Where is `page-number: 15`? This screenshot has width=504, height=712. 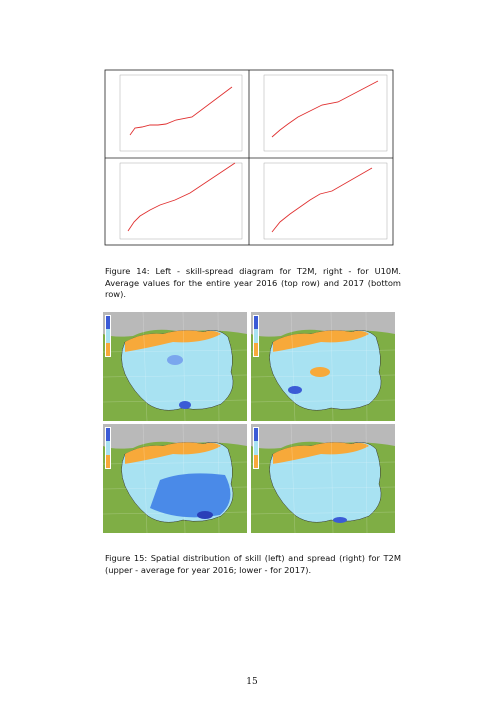 page-number: 15 is located at coordinates (252, 682).